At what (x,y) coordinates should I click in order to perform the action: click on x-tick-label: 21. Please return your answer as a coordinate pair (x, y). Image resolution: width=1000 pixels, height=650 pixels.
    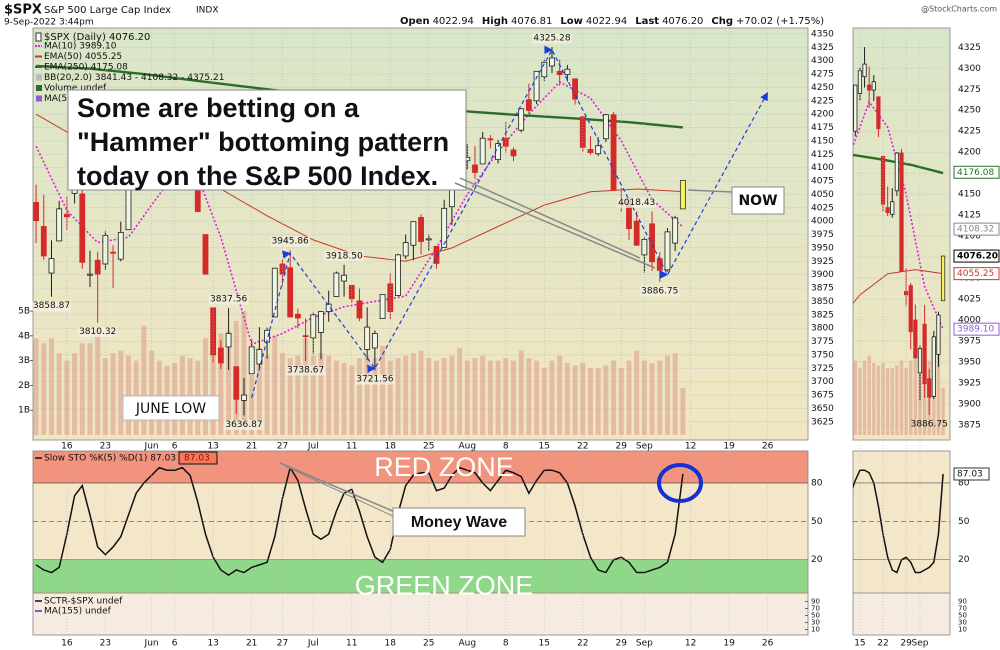
    Looking at the image, I should click on (251, 447).